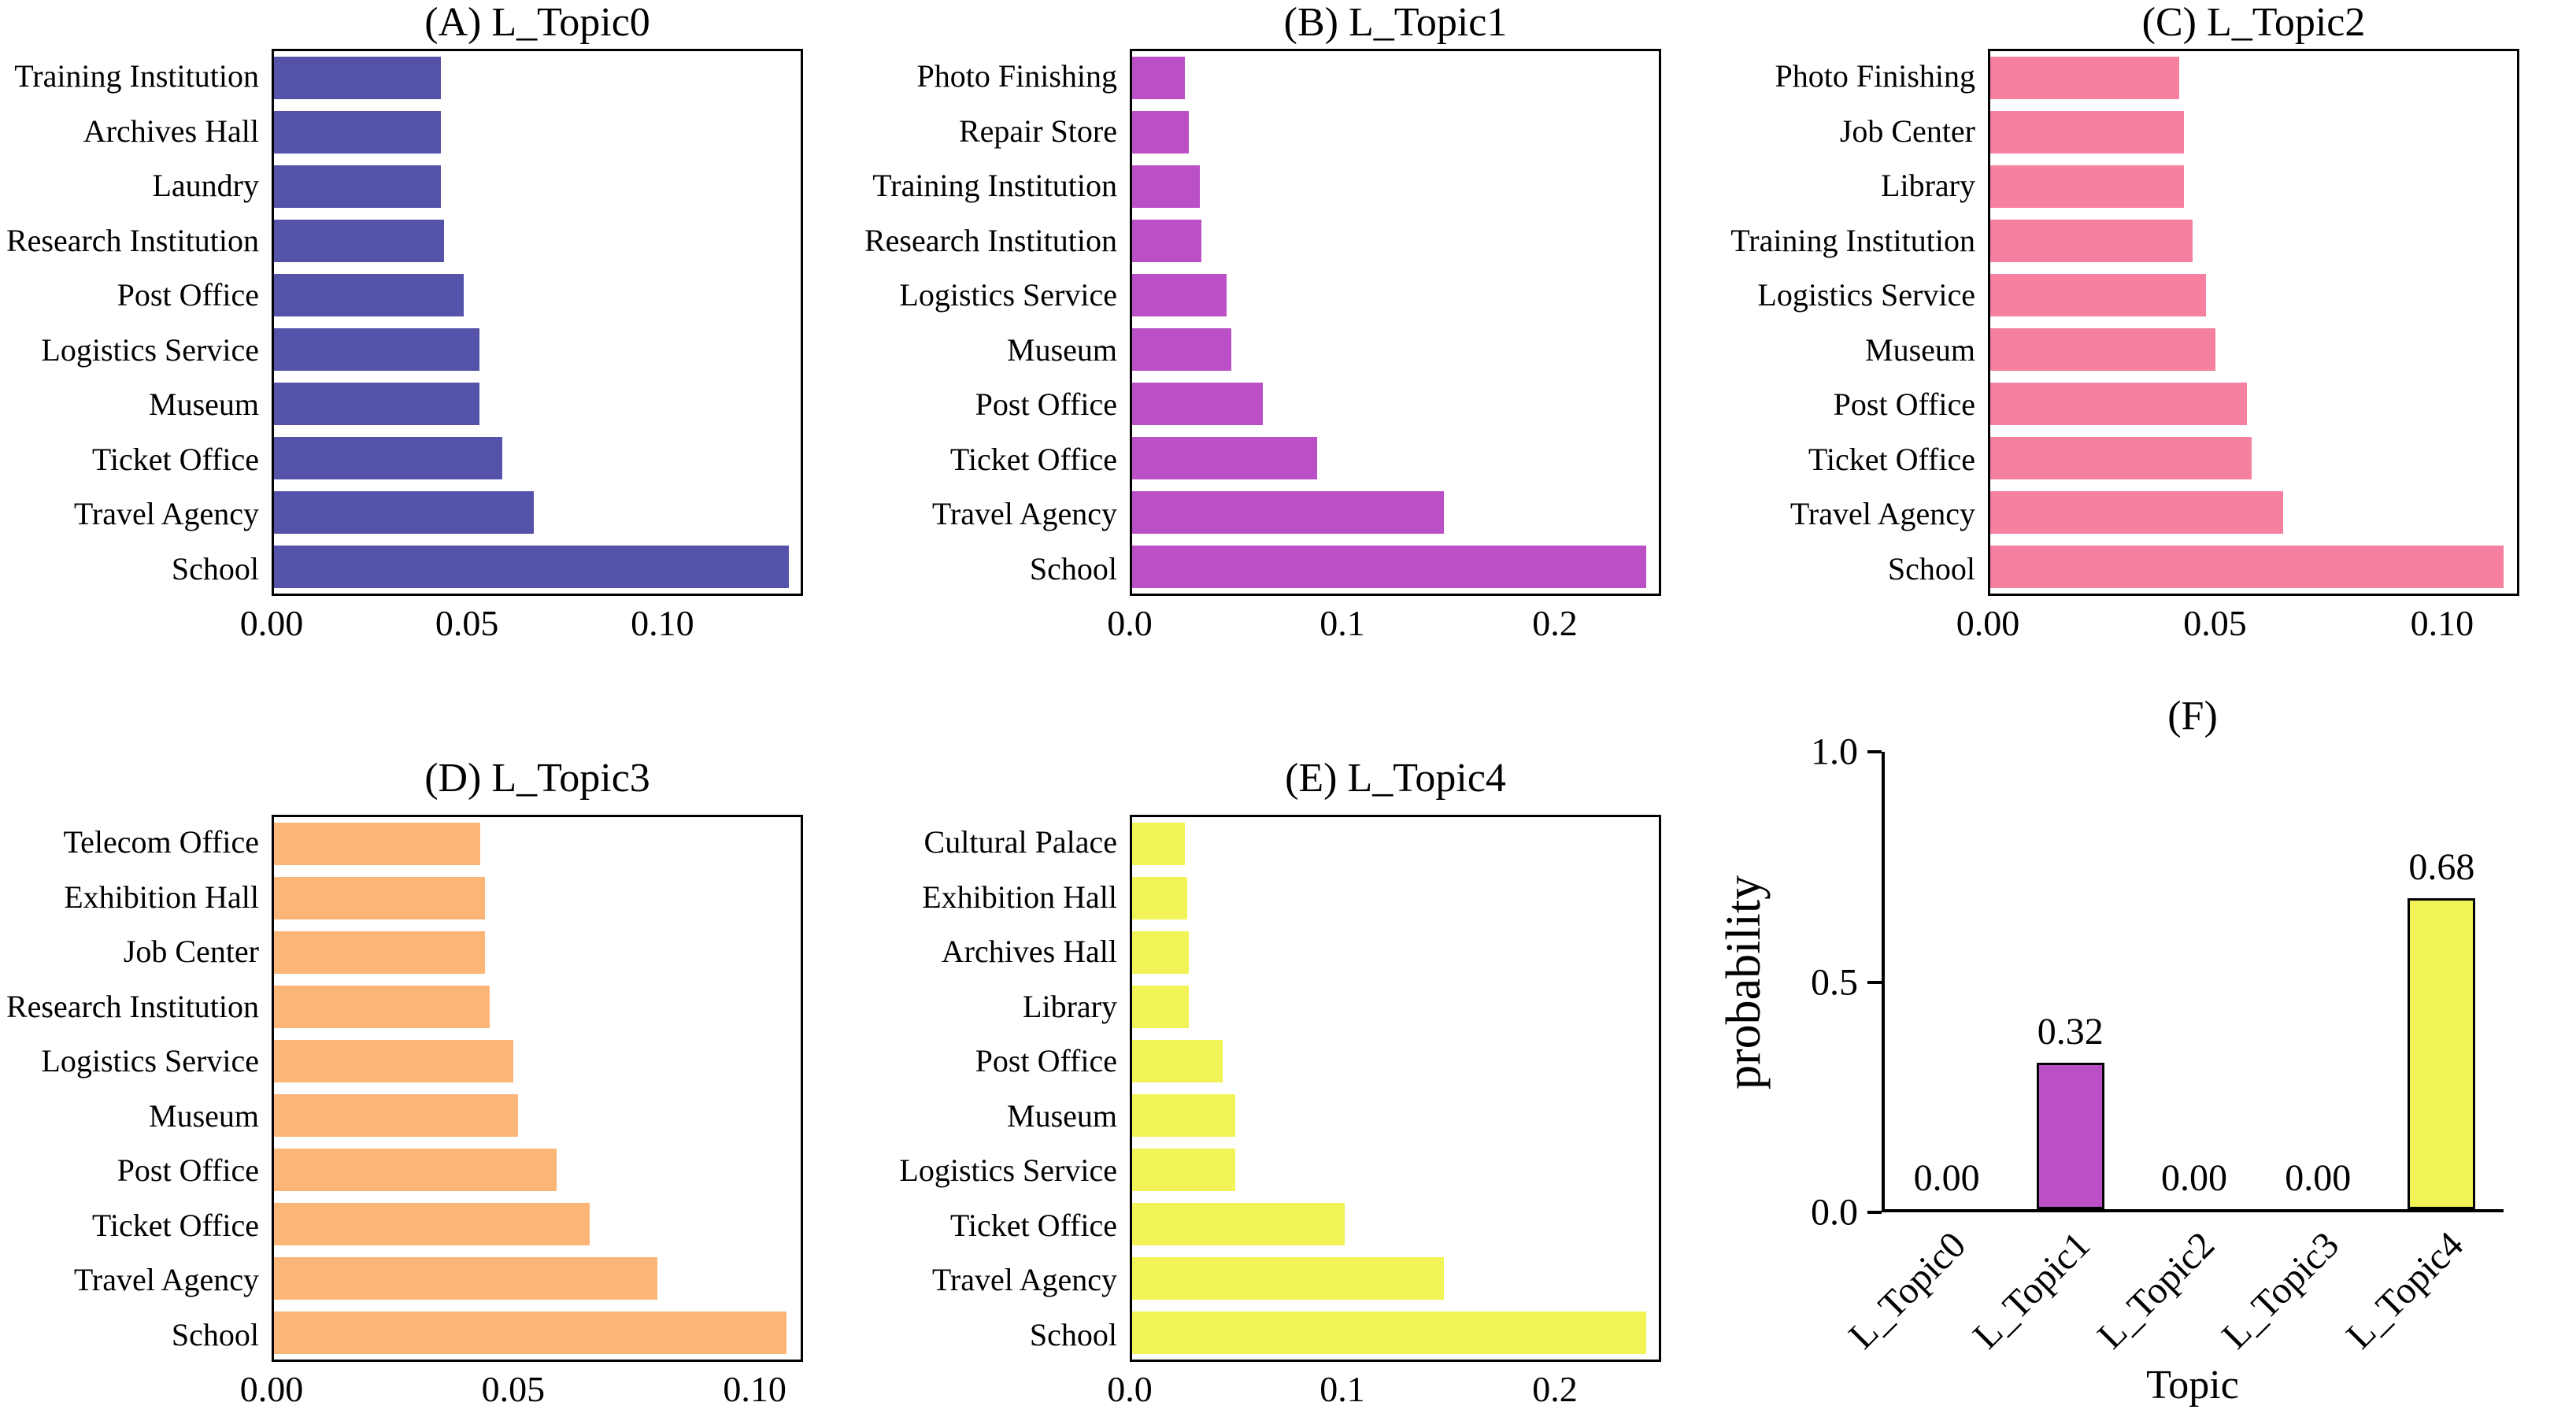 The height and width of the screenshot is (1417, 2576). Describe the element at coordinates (1177, 1062) in the screenshot. I see `bar-post-office` at that location.